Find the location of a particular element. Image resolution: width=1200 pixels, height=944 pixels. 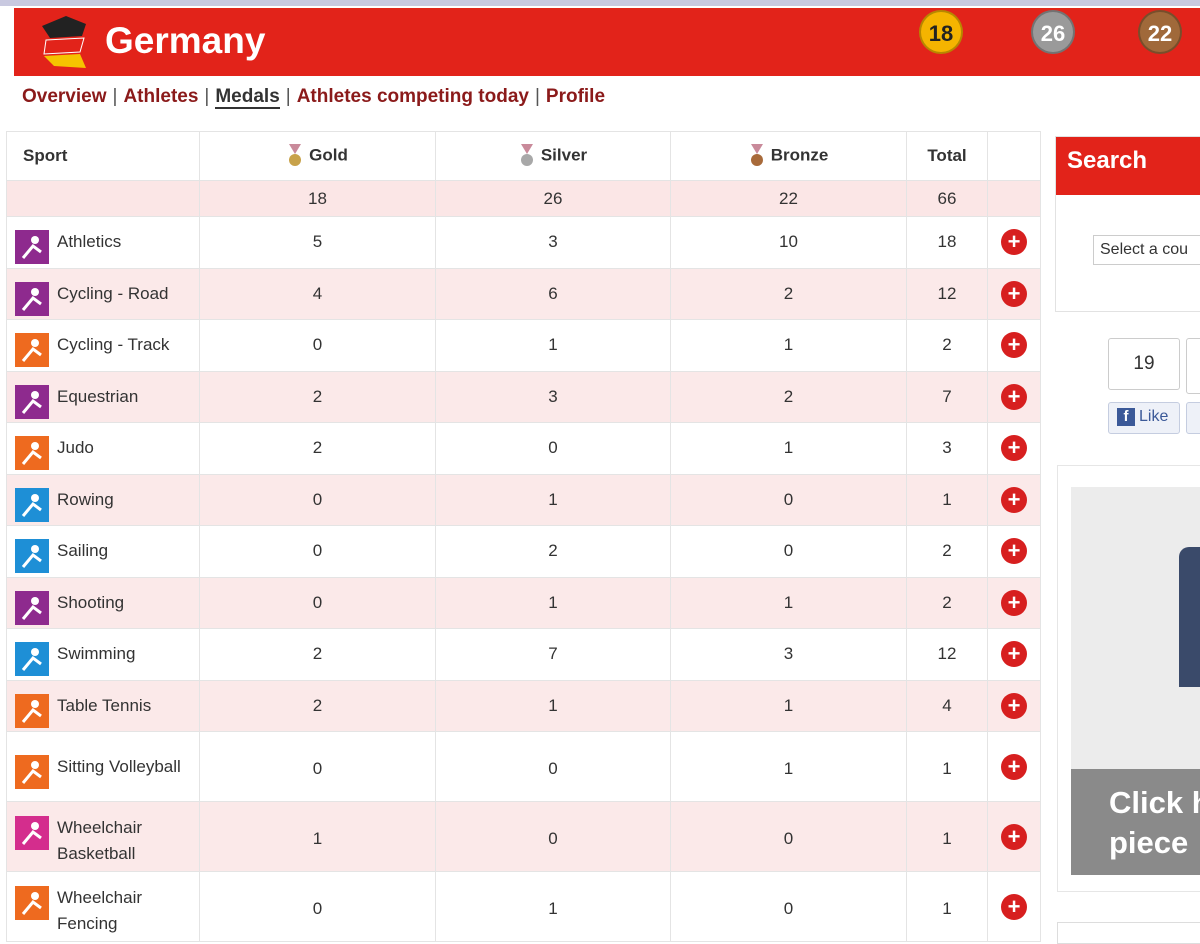

gold-count: 18 is located at coordinates (941, 32).